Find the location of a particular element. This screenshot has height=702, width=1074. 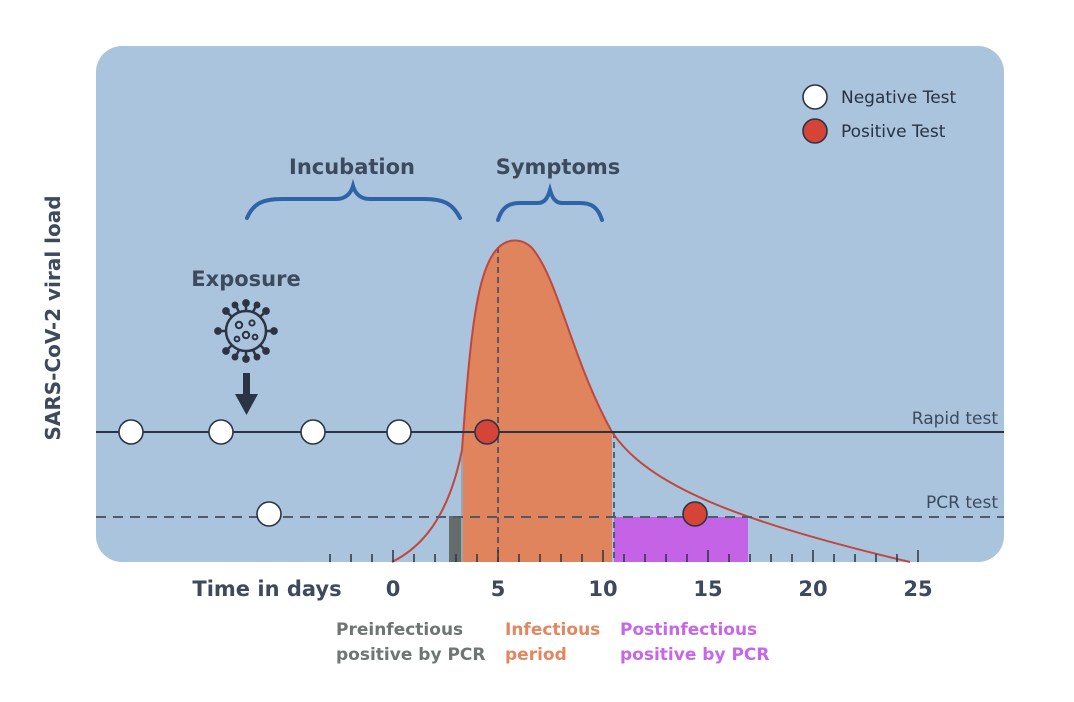

postinfectious-period-area is located at coordinates (681, 539).